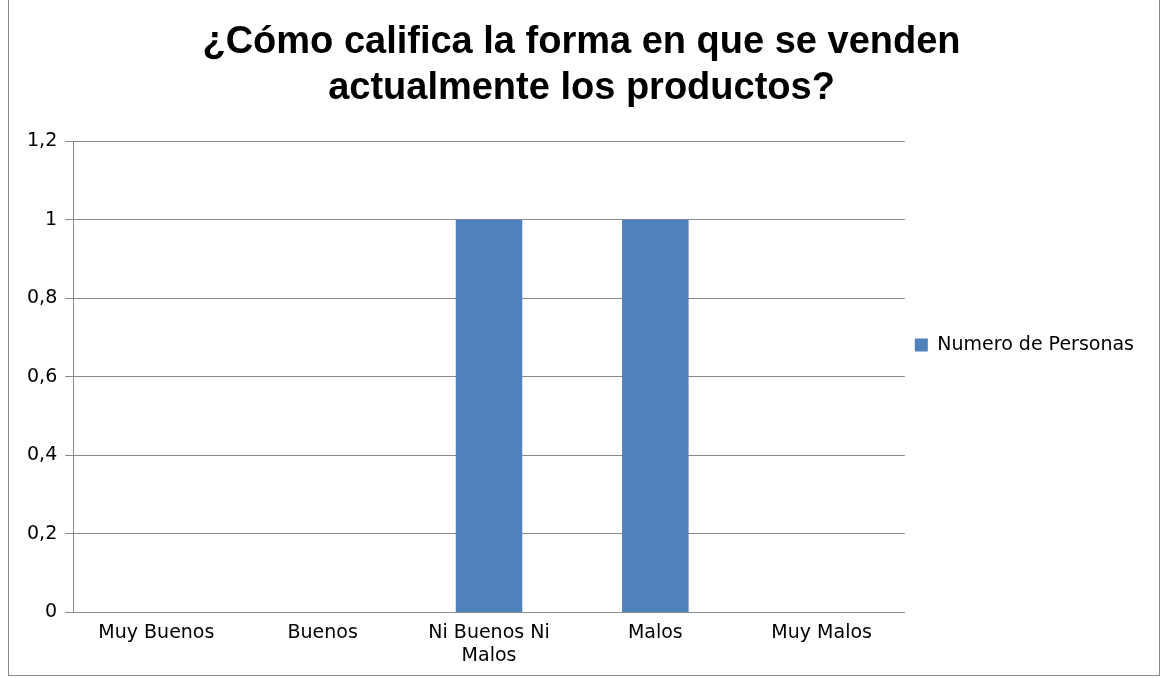 This screenshot has height=678, width=1164. What do you see at coordinates (156, 630) in the screenshot?
I see `x-tick-label: Muy Buenos` at bounding box center [156, 630].